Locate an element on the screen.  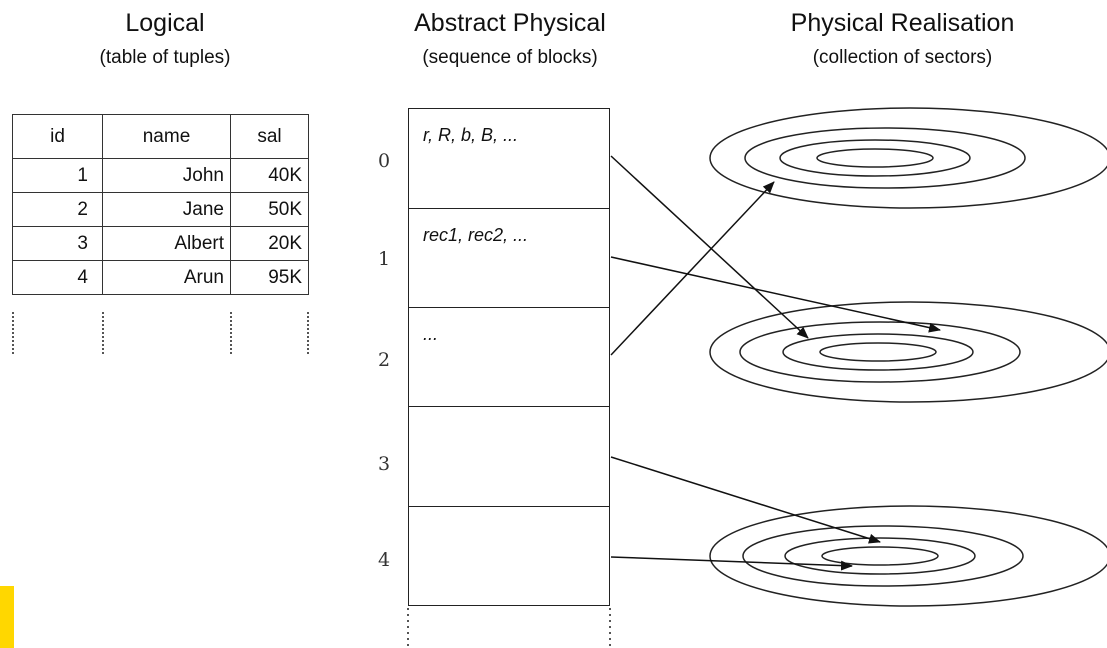
cell-sal: 95K is located at coordinates (269, 277).